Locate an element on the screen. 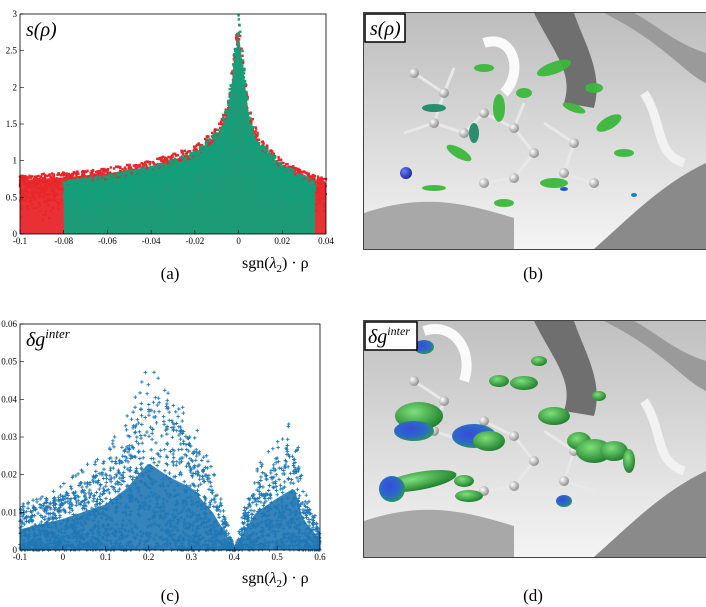 Image resolution: width=706 pixels, height=607 pixels. x-tick-label: 0.02 is located at coordinates (282, 241).